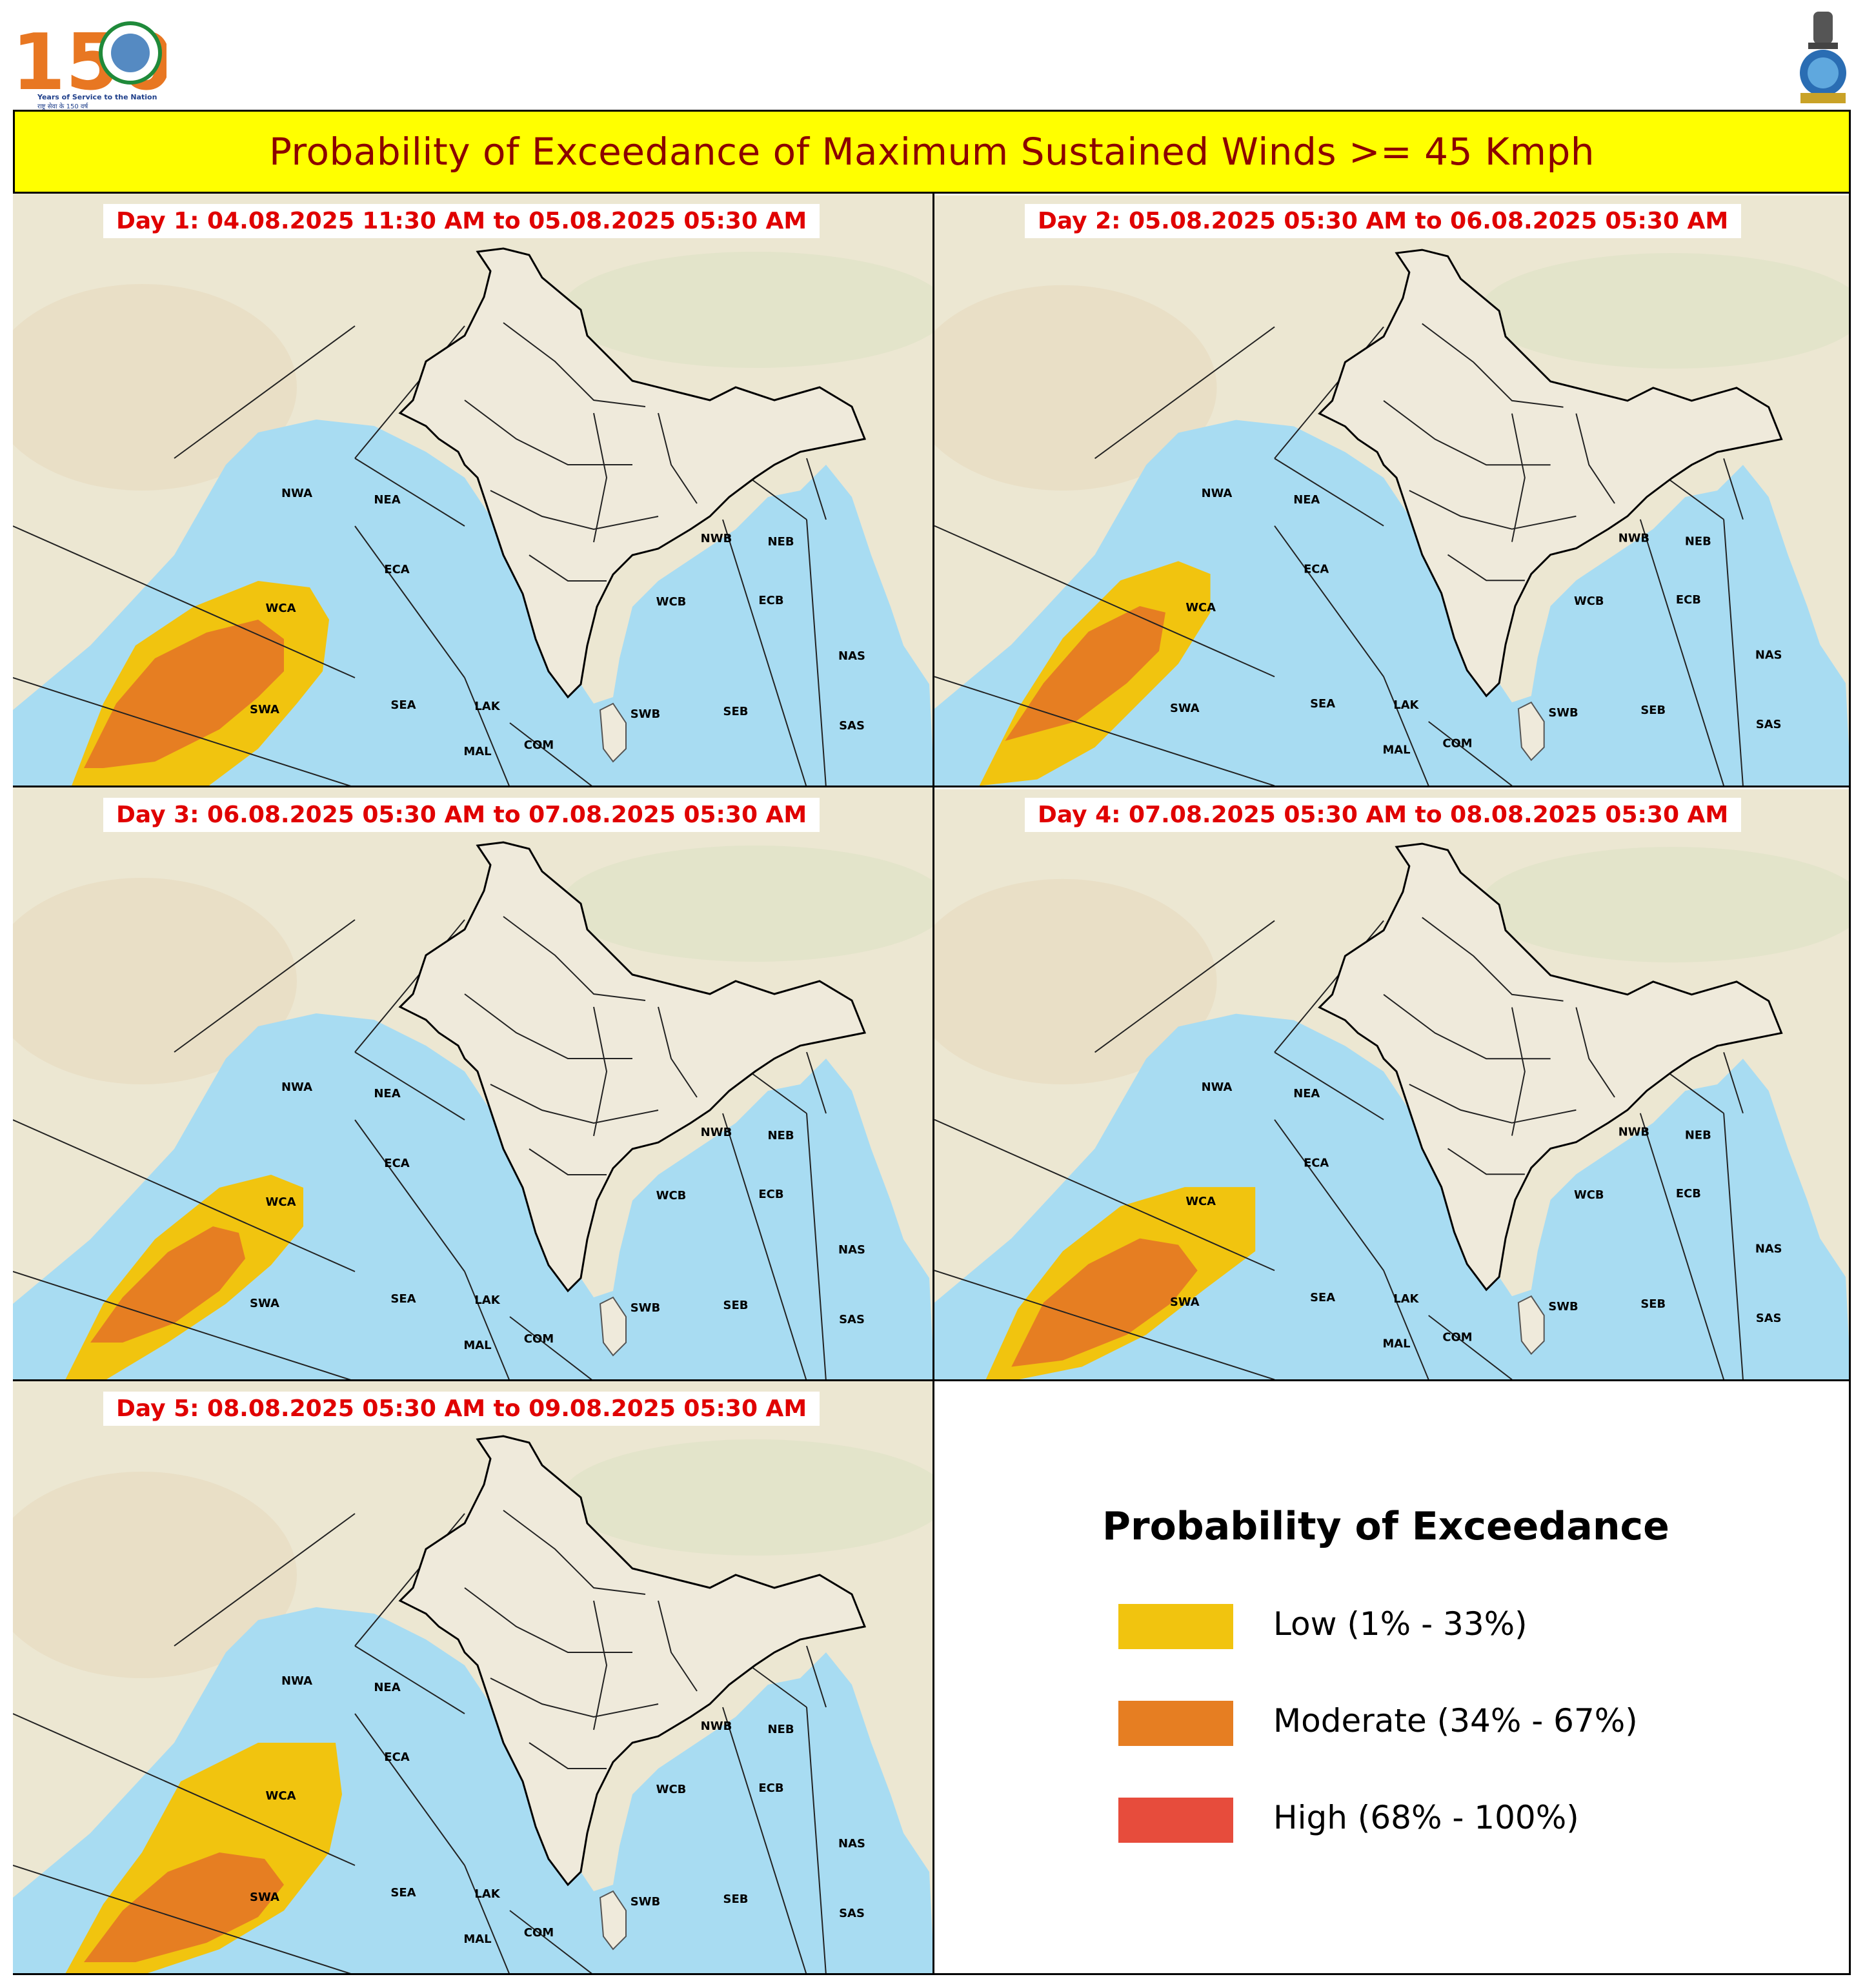  I want to click on region-label-wca: WCA, so click(281, 1796).